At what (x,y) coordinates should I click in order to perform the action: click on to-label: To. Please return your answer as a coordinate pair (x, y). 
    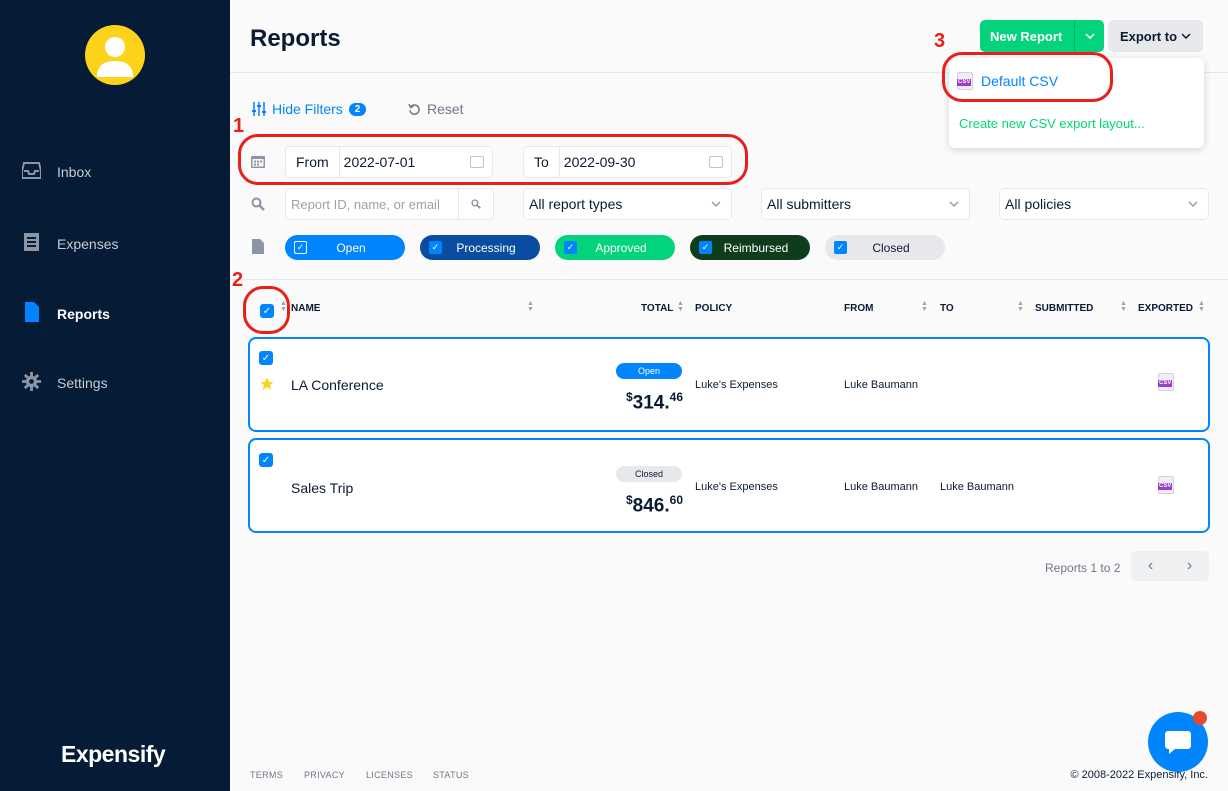
    Looking at the image, I should click on (542, 162).